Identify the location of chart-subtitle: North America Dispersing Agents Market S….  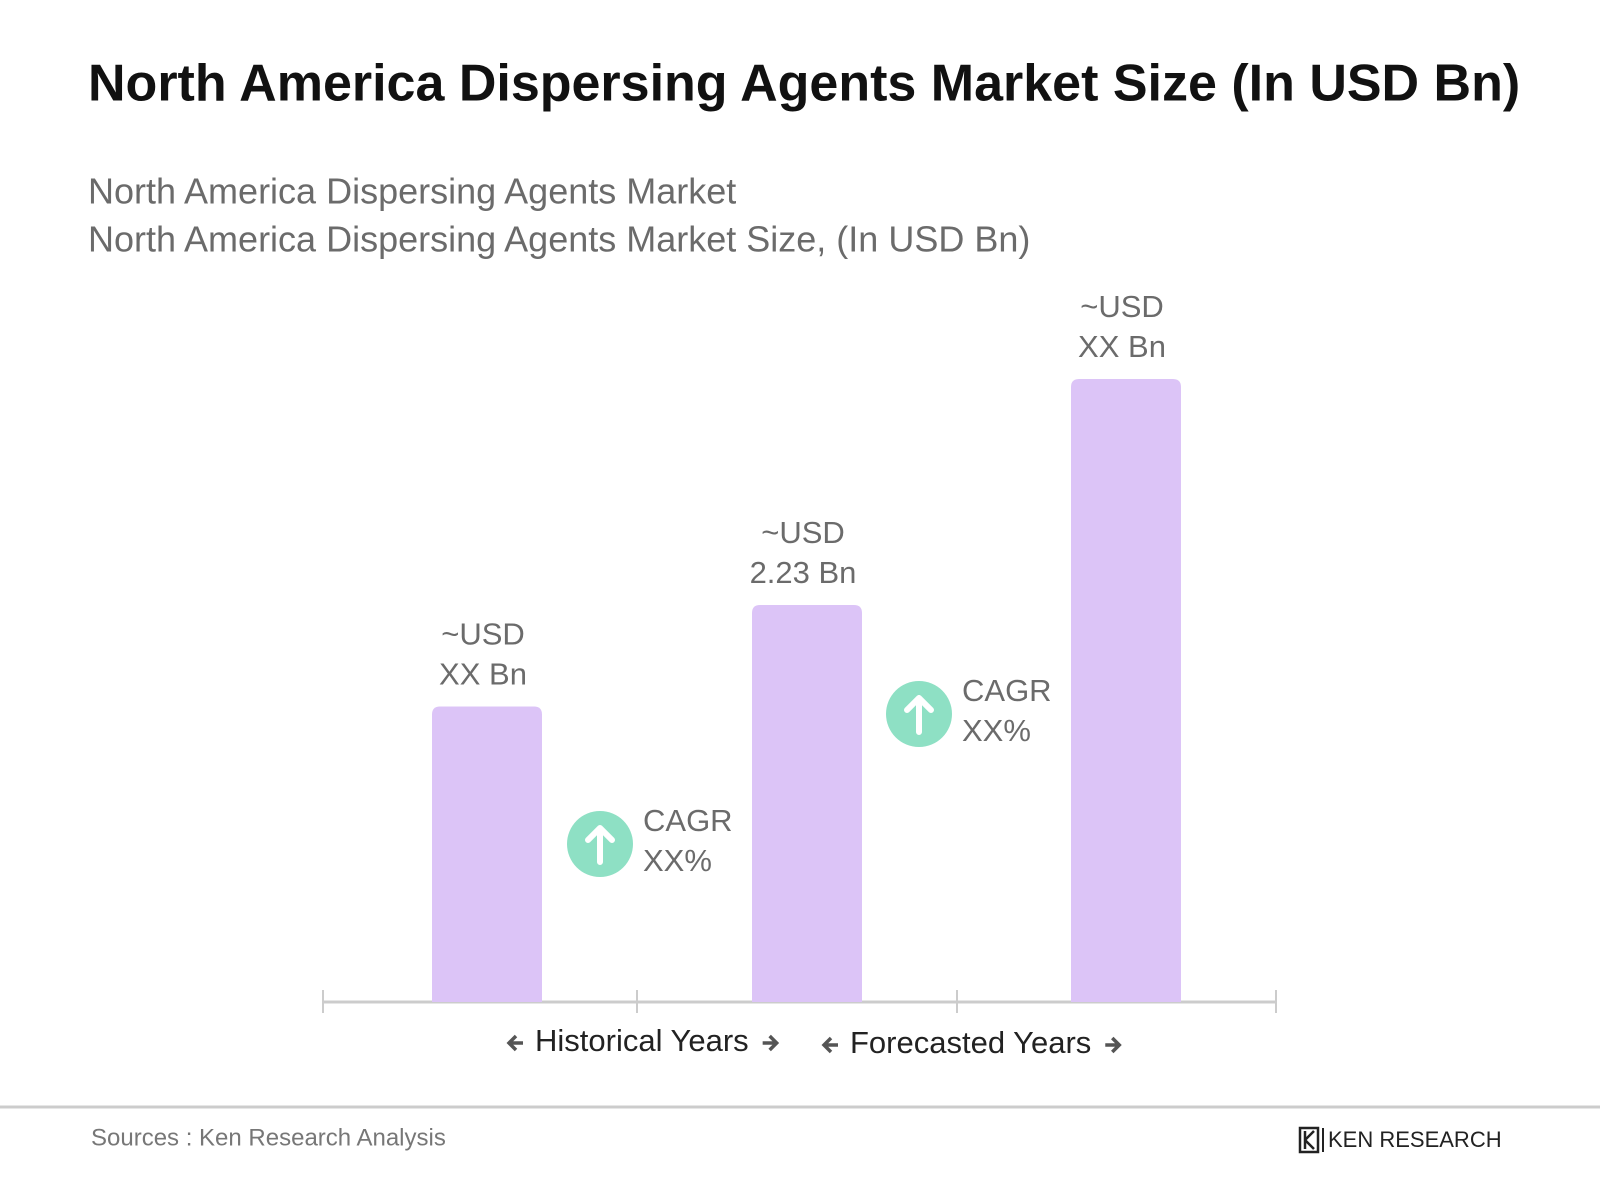
(559, 239).